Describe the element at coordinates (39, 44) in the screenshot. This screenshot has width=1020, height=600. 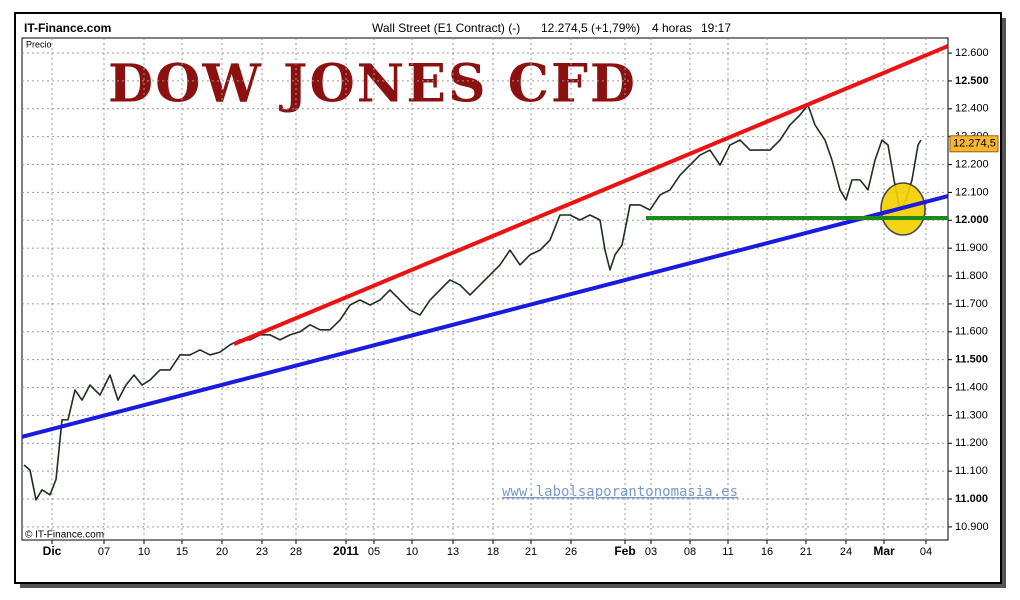
I see `y-label: Precio` at that location.